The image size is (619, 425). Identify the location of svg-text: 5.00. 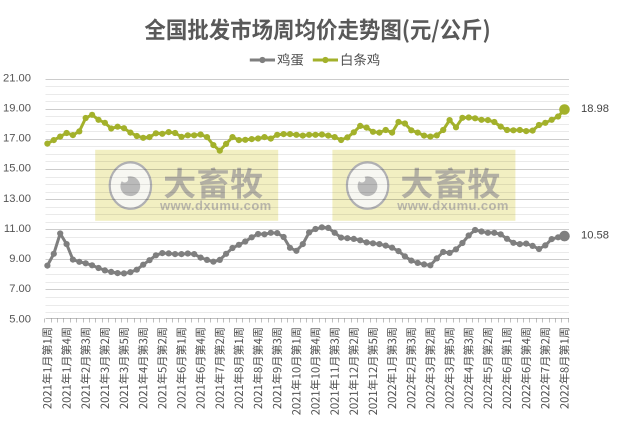
(20, 319).